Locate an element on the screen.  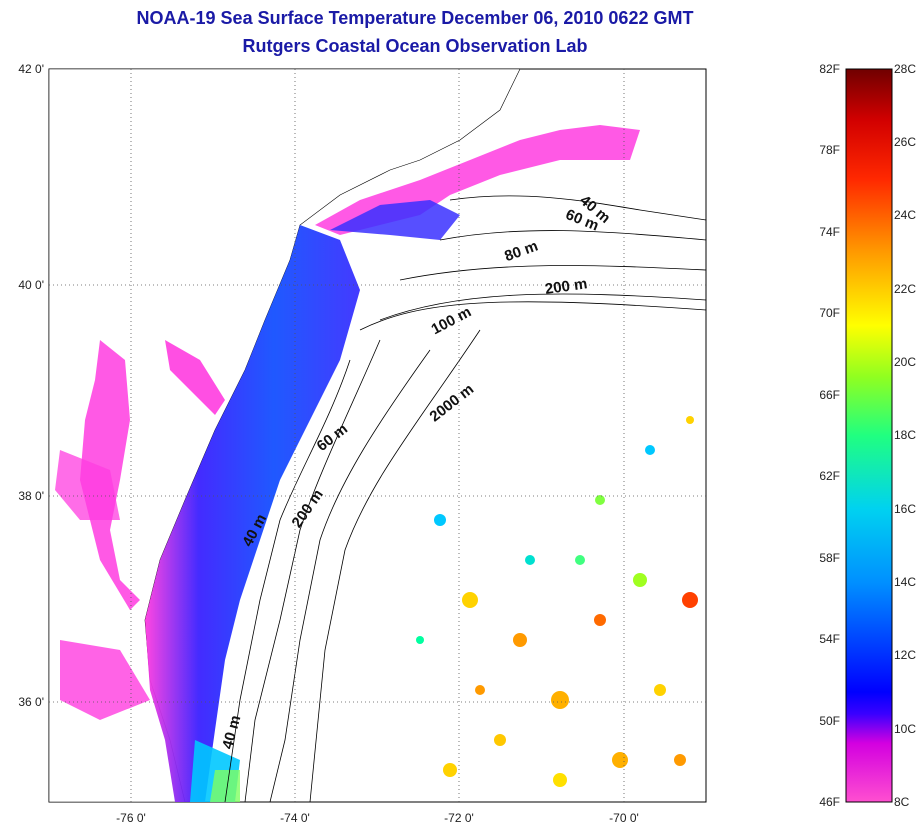
latitude-labels: 42 0' 40 0' 38 0' 36 0' is located at coordinates (31, 385).